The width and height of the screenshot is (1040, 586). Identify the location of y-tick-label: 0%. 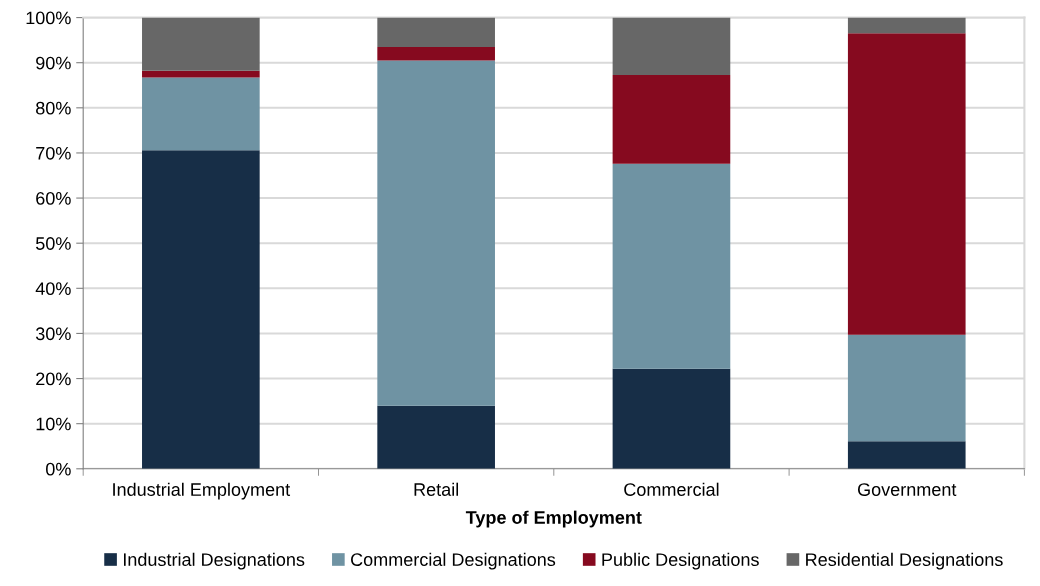
(58, 469).